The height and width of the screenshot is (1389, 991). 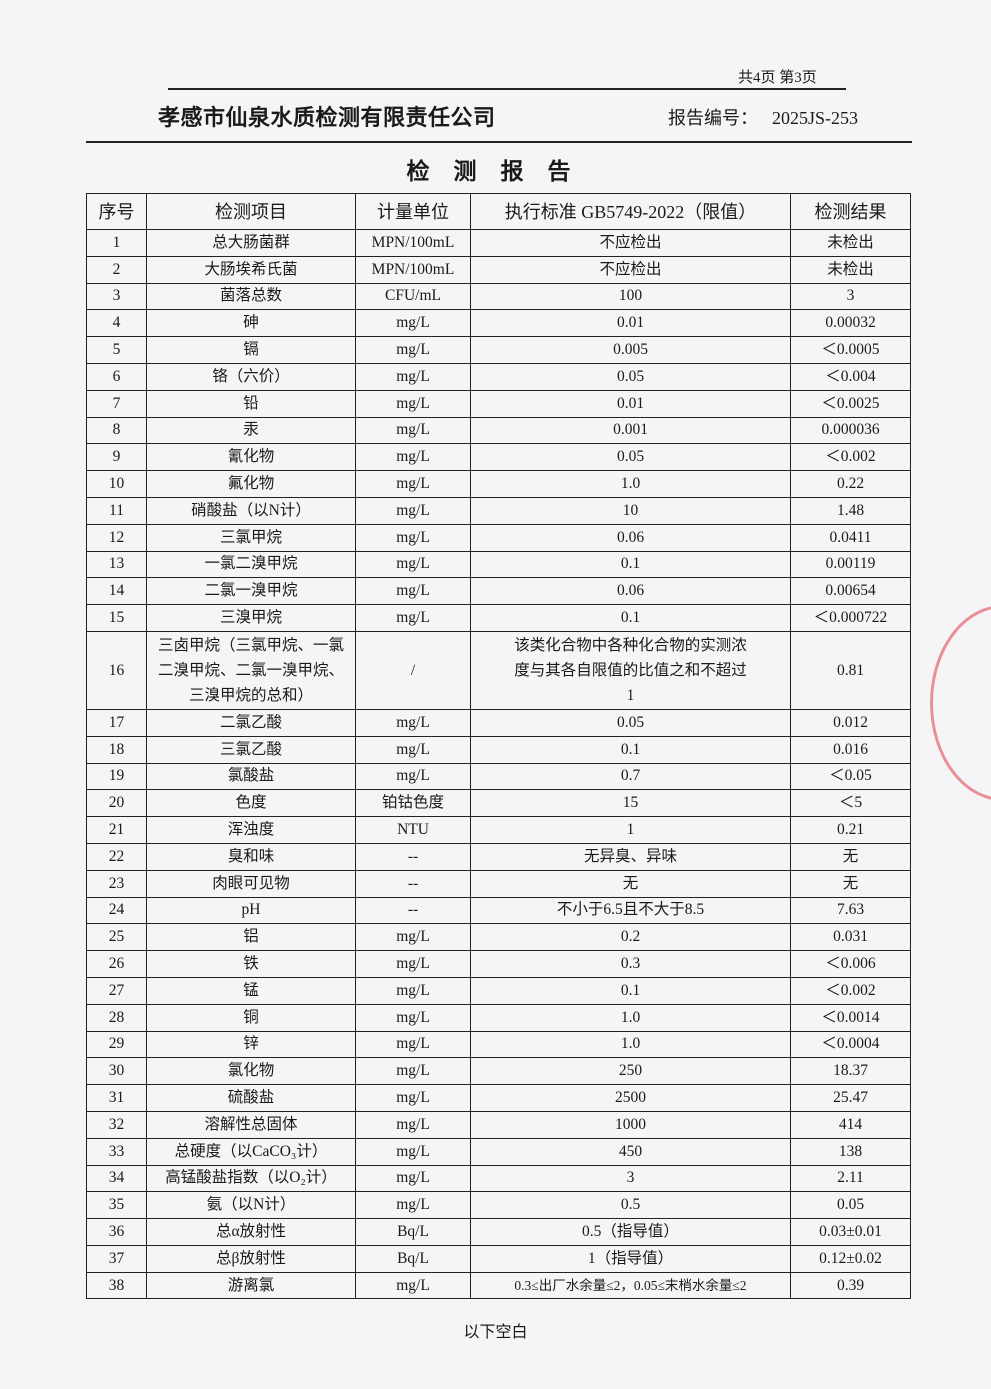 I want to click on cell-result: 18.37, so click(x=850, y=1071).